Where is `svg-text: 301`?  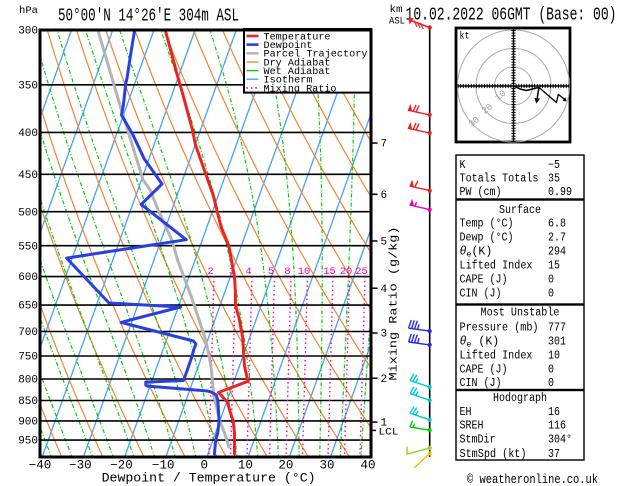
svg-text: 301 is located at coordinates (557, 342).